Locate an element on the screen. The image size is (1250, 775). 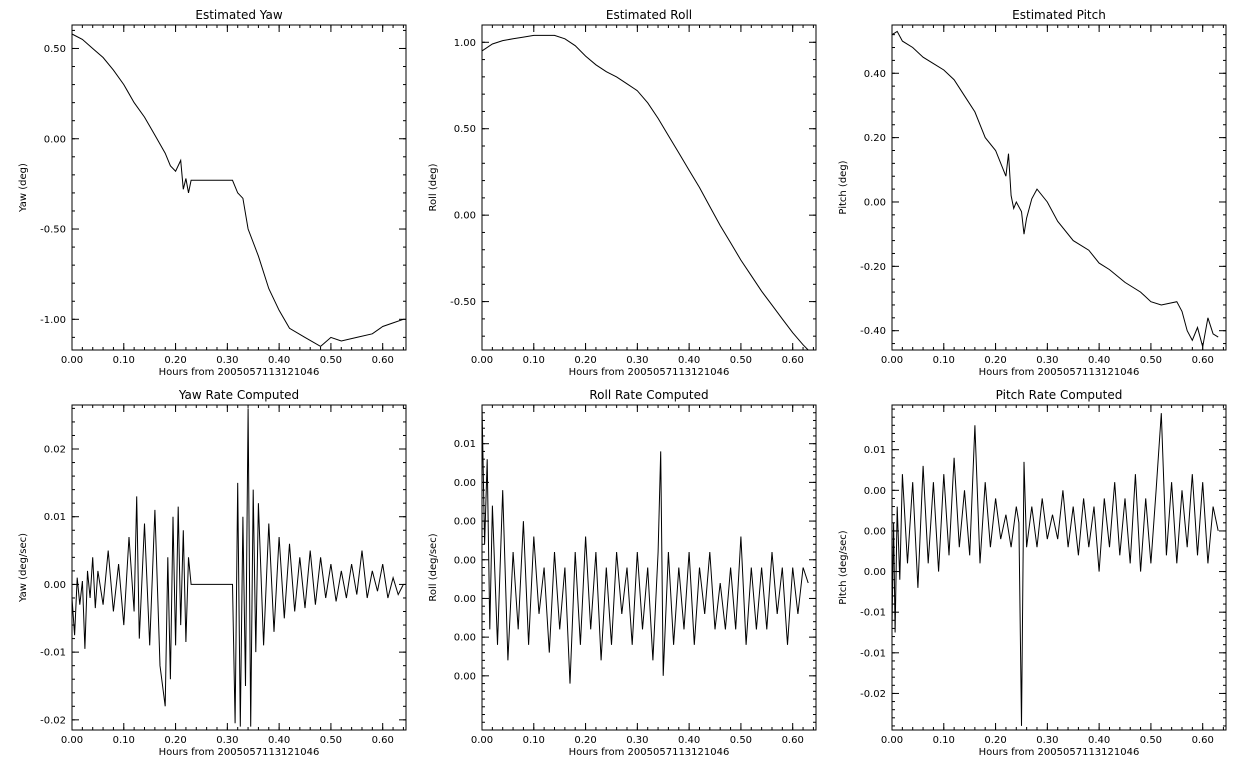
y-tick-label: 1.00 is located at coordinates (465, 43).